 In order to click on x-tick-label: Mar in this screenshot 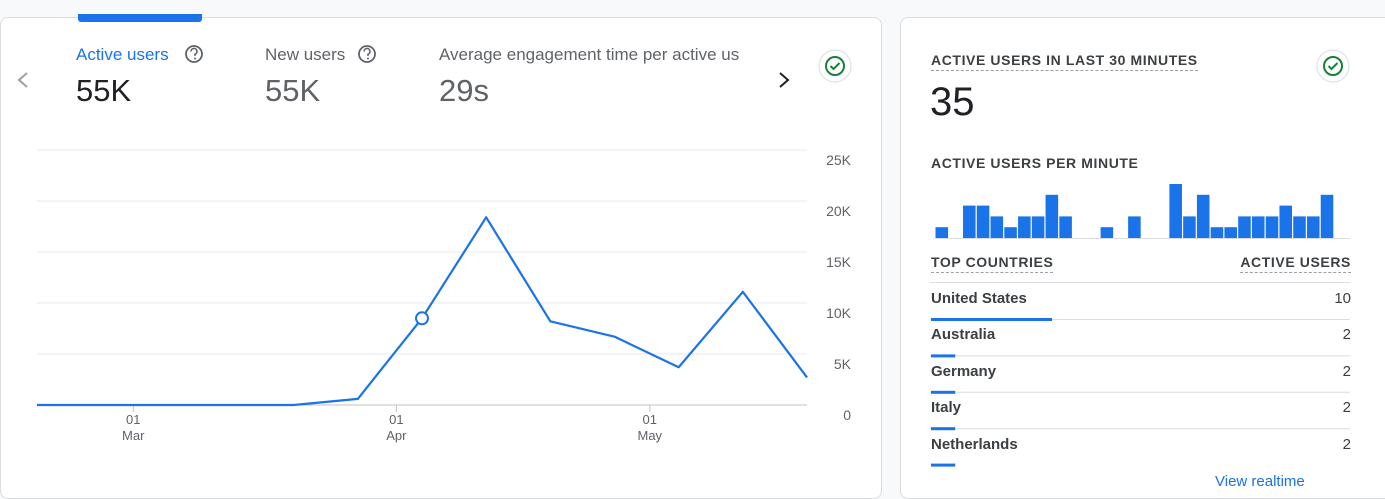, I will do `click(133, 435)`.